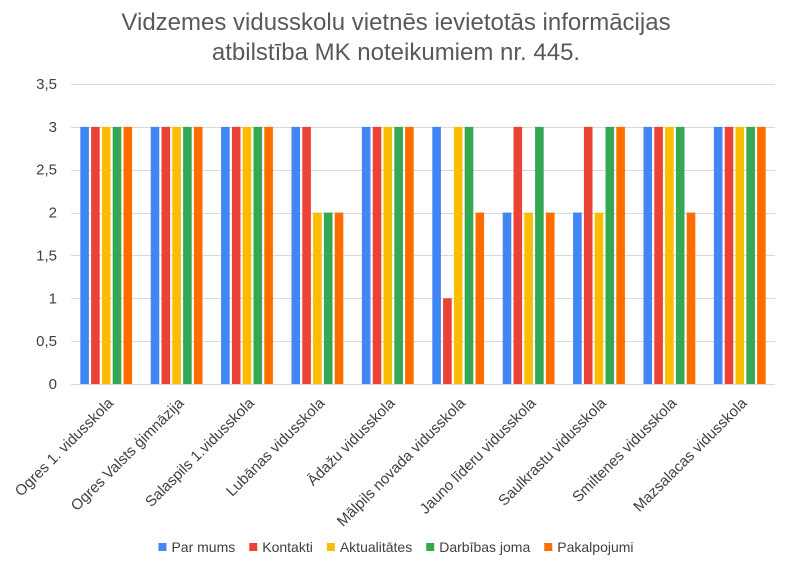 This screenshot has height=569, width=792. I want to click on legend-label: Kontakti, so click(287, 547).